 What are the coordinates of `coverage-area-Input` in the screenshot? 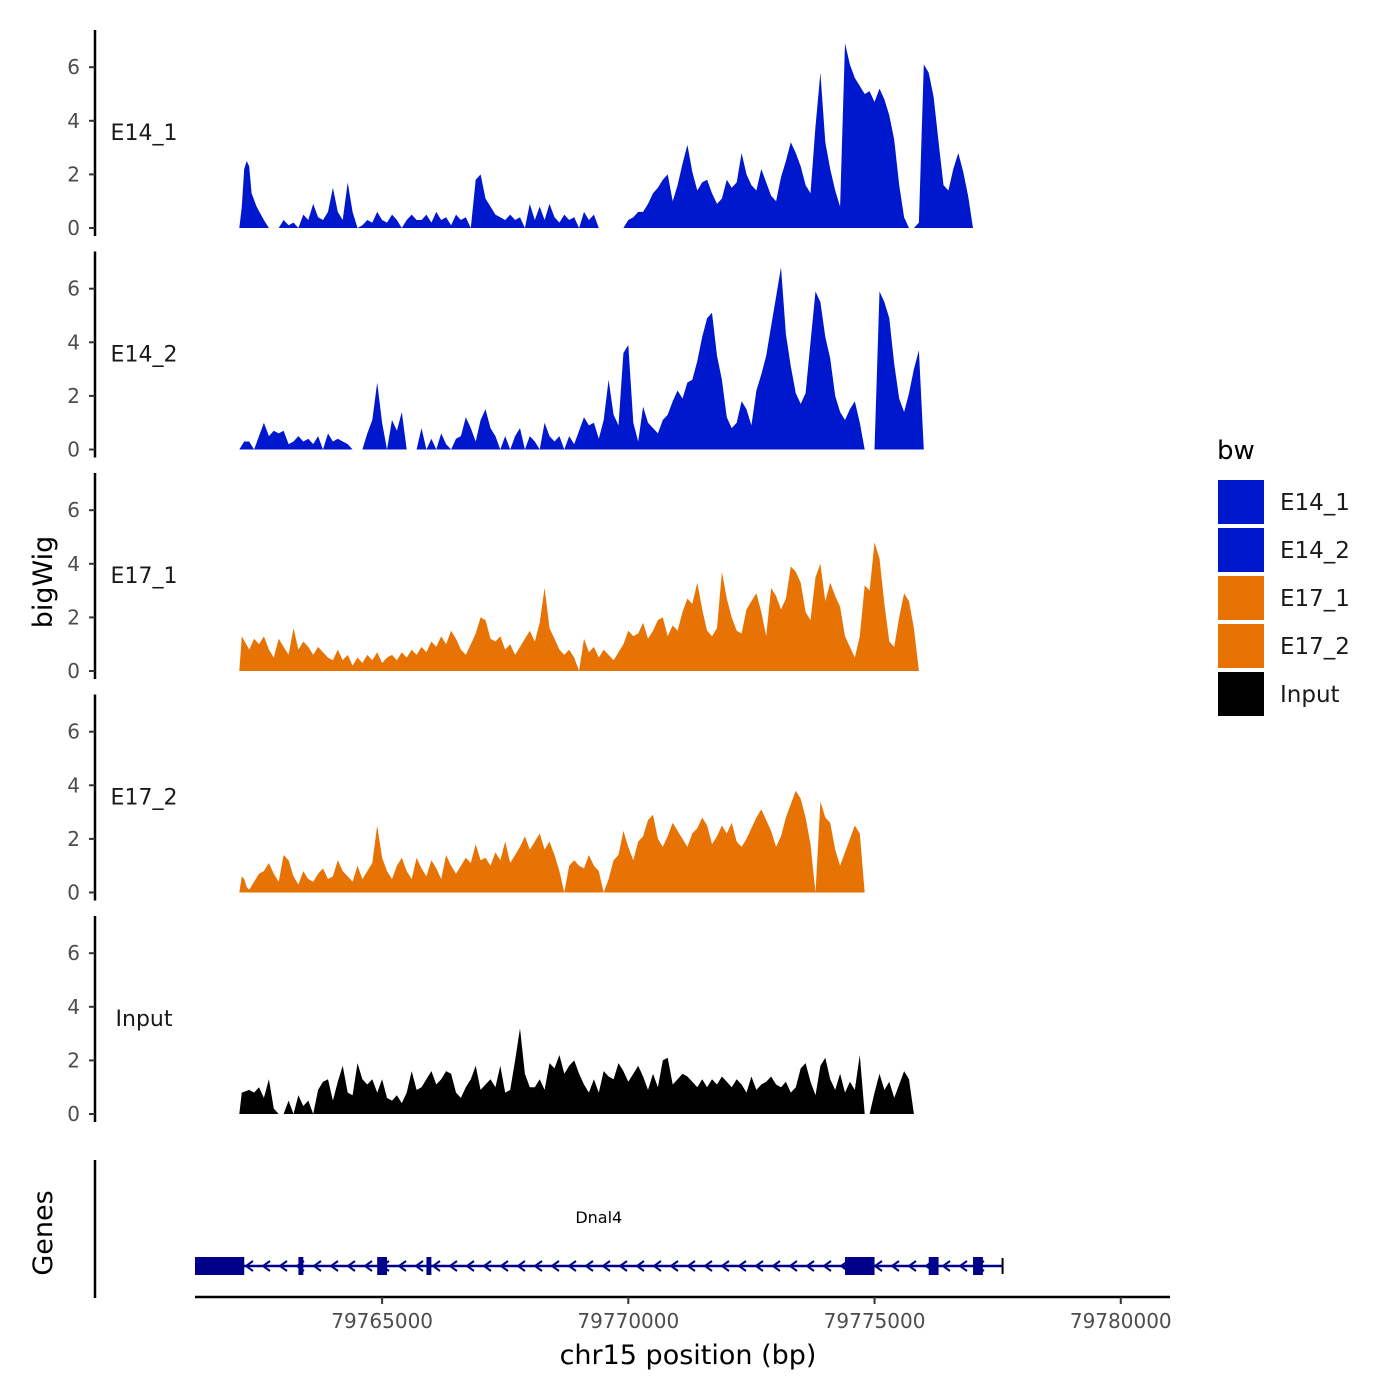 It's located at (576, 1071).